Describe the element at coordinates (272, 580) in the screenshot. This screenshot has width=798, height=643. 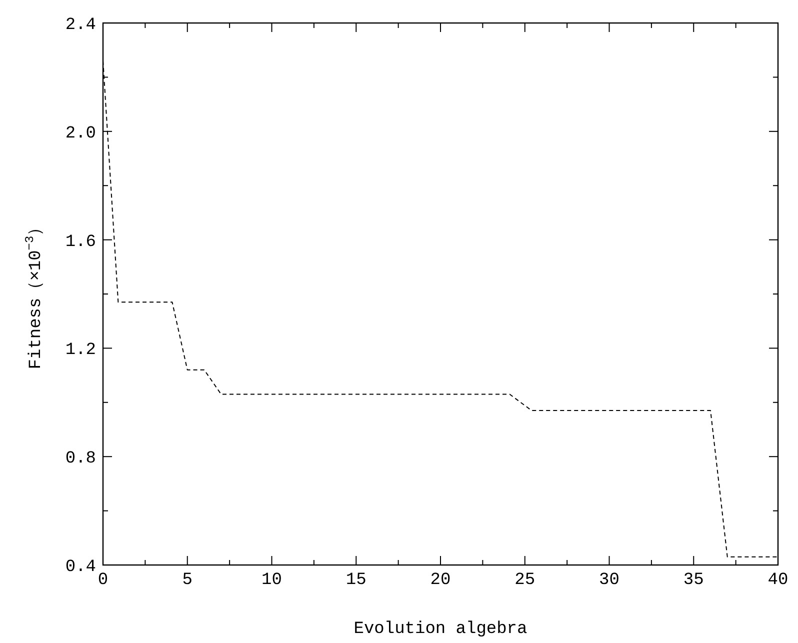
I see `x-tick-label: 10` at that location.